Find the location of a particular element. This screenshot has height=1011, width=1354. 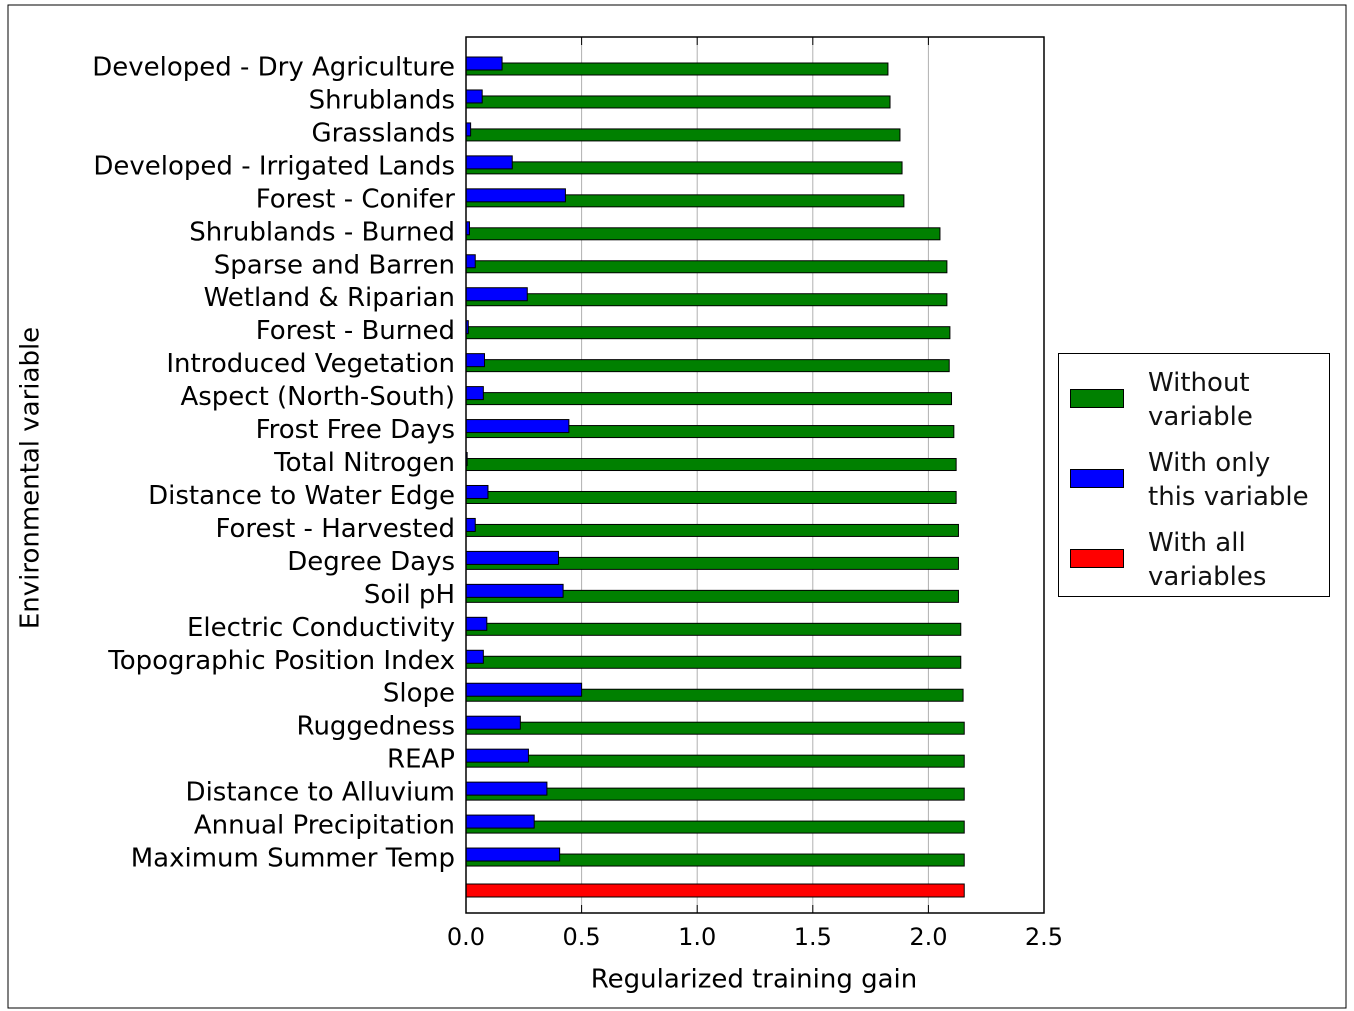

y-tick-label: Introduced Vegetation is located at coordinates (310, 364).